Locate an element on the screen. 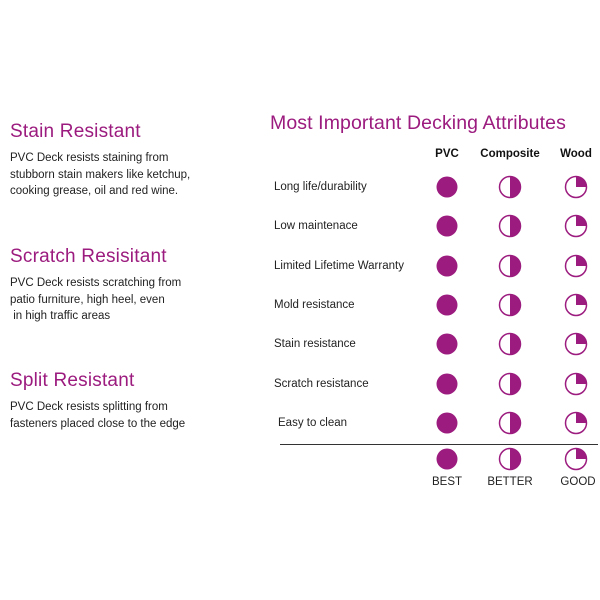 The height and width of the screenshot is (600, 600). attribute-row-label: Mold resistance is located at coordinates (314, 304).